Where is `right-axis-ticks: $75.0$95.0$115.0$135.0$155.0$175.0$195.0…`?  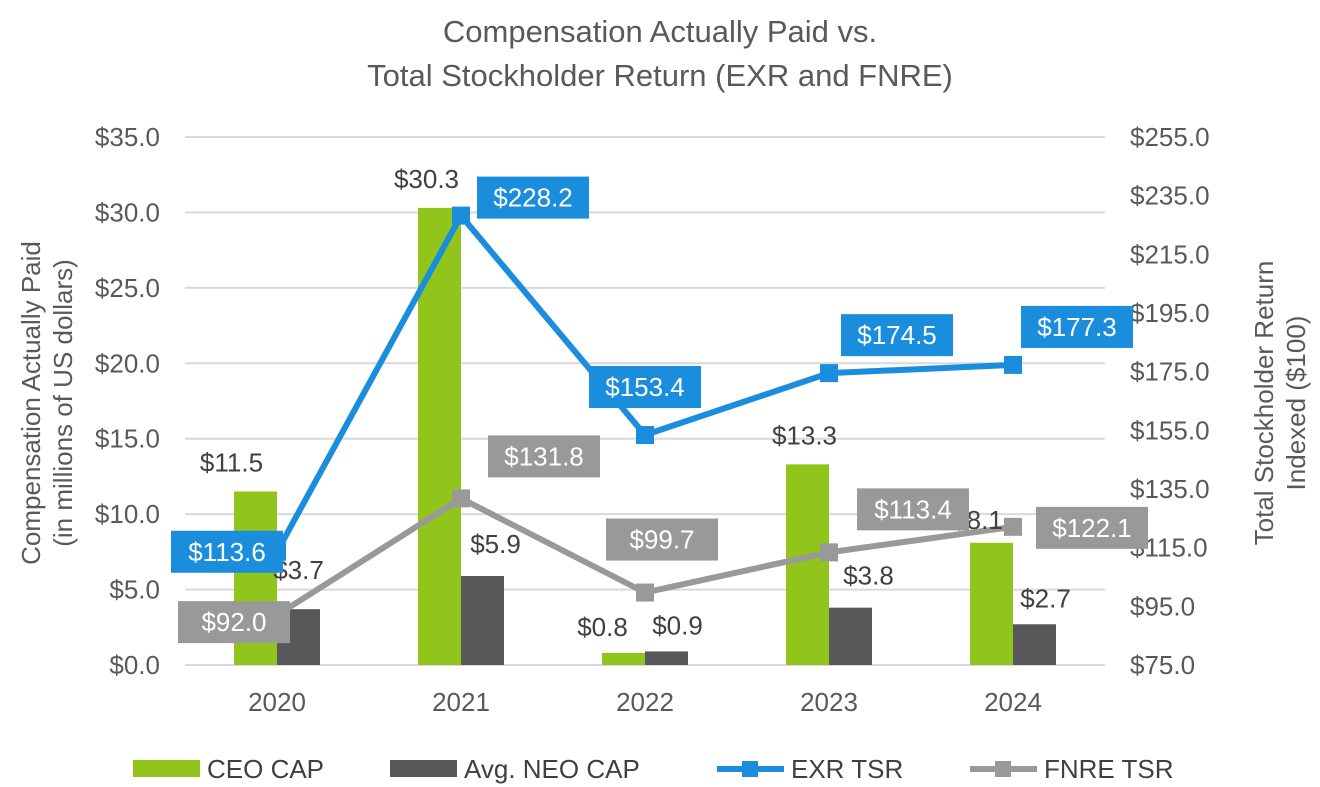 right-axis-ticks: $75.0$95.0$115.0$135.0$155.0$175.0$195.0… is located at coordinates (1170, 401).